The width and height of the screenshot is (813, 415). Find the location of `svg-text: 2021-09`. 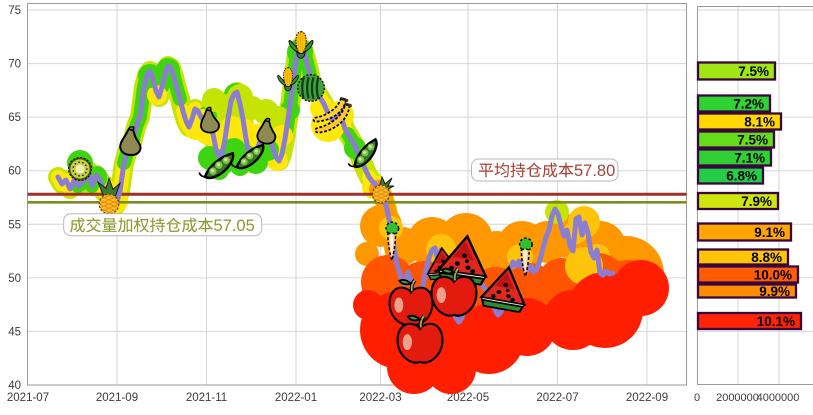

svg-text: 2021-09 is located at coordinates (117, 398).